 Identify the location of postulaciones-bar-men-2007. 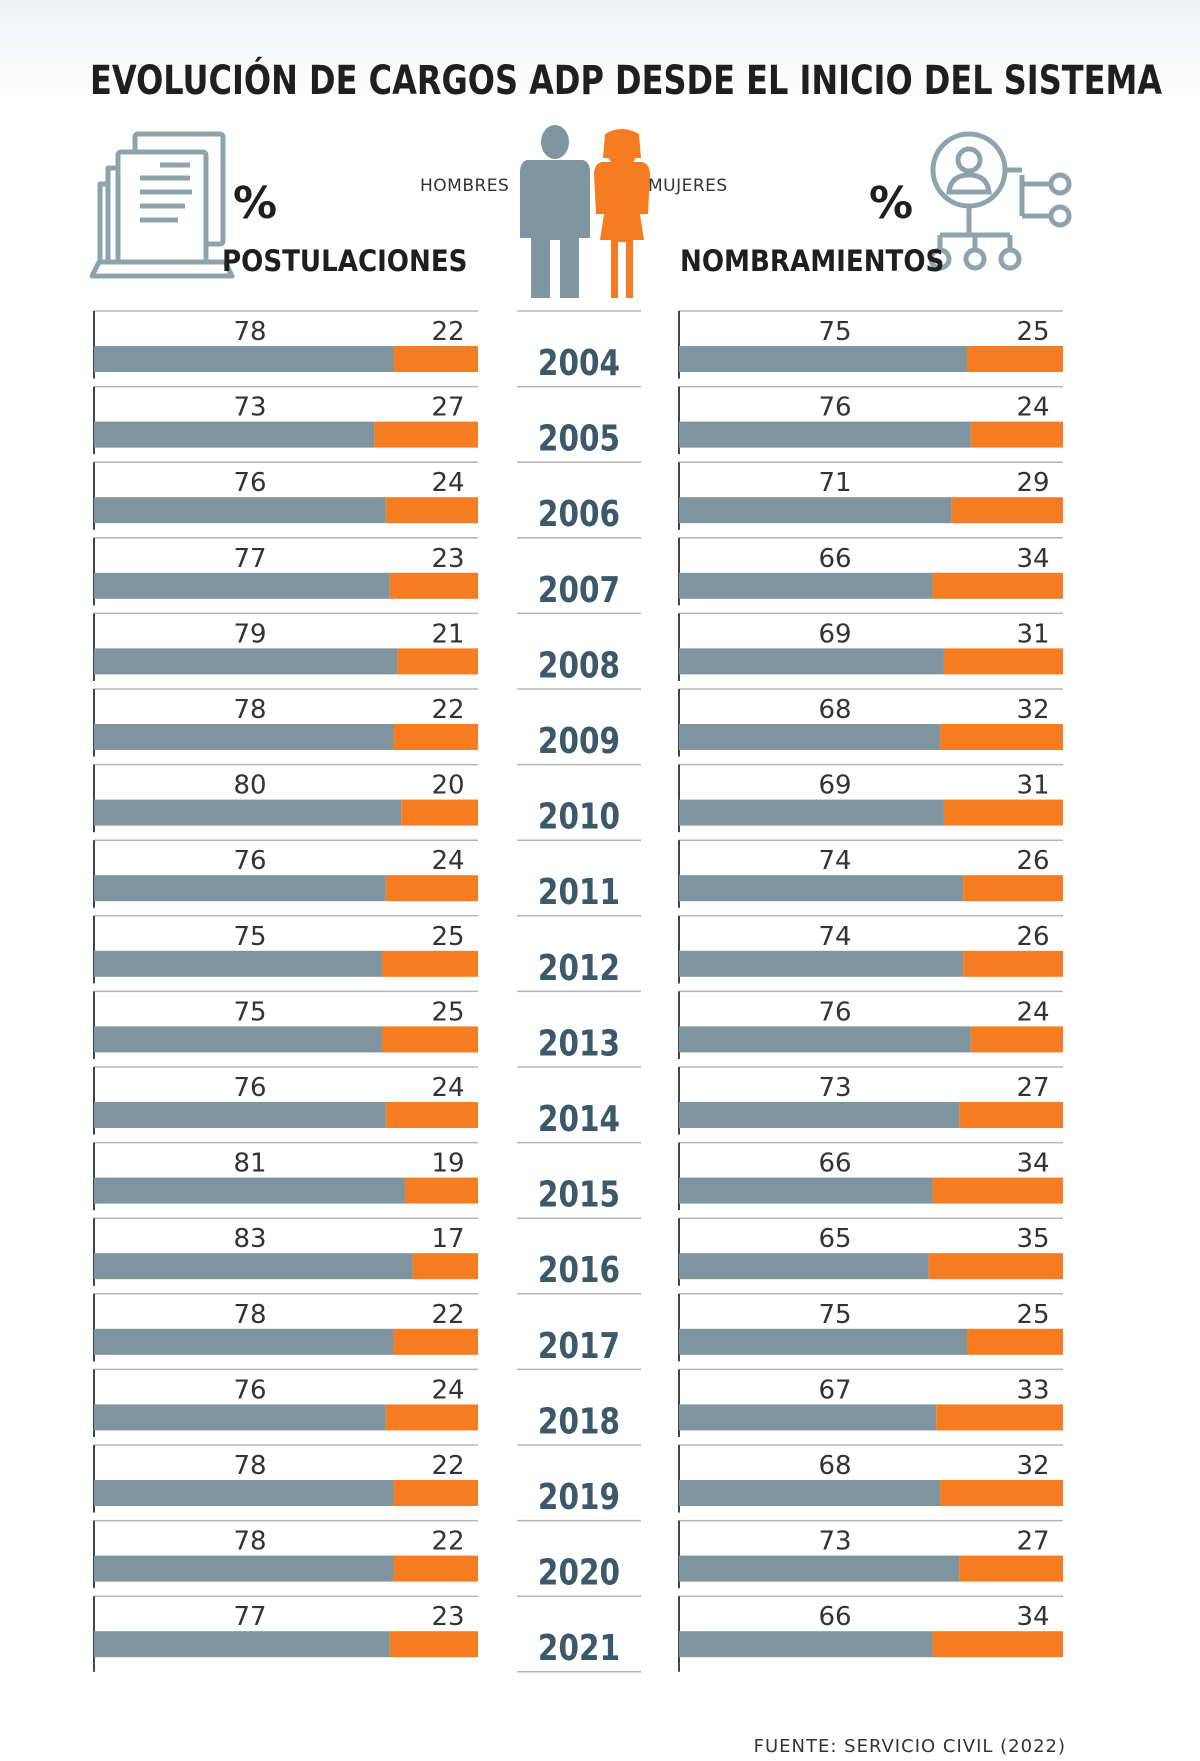
(242, 585).